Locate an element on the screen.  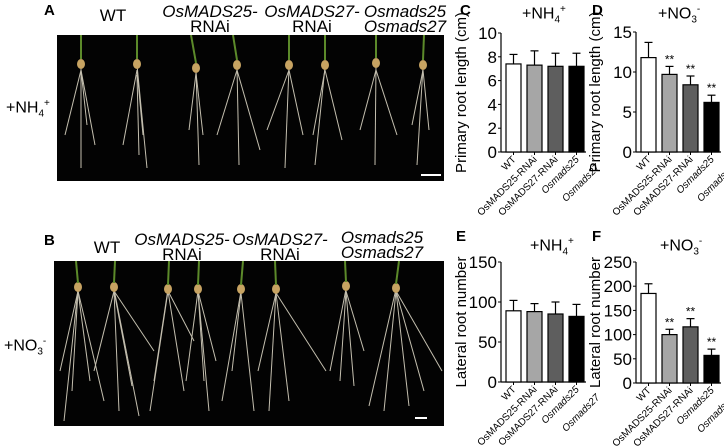
chart-title-e: +NH4+ is located at coordinates (552, 247).